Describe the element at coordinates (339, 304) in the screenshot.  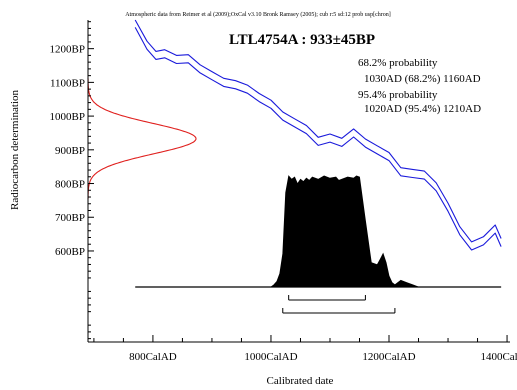
I see `probability-ranges` at that location.